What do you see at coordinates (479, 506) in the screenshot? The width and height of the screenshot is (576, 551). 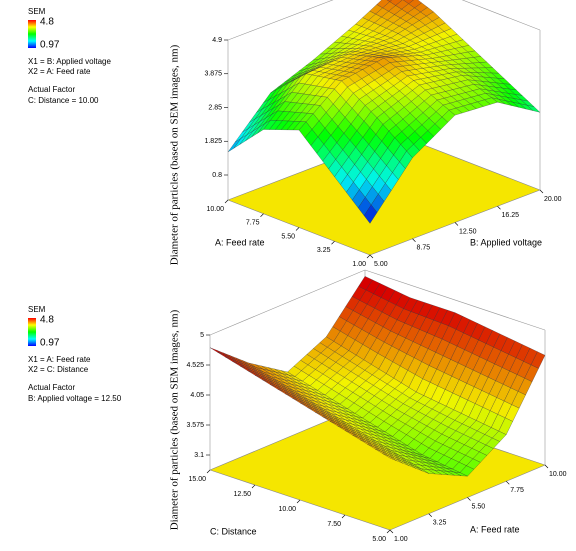 I see `x1-tick-label: 5.50` at bounding box center [479, 506].